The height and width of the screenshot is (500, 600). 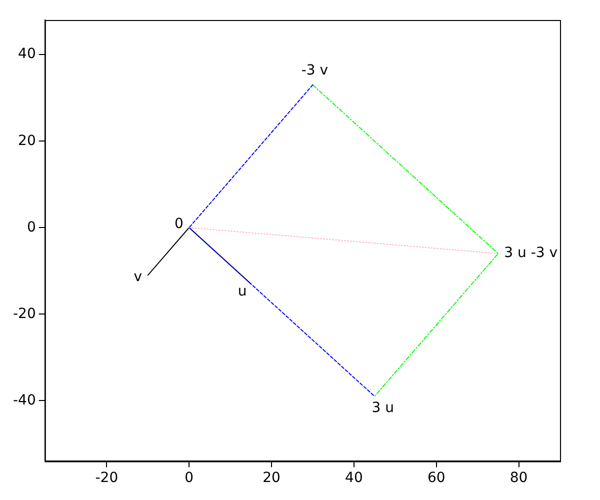 I want to click on annotation: 3 u -3 v, so click(x=531, y=253).